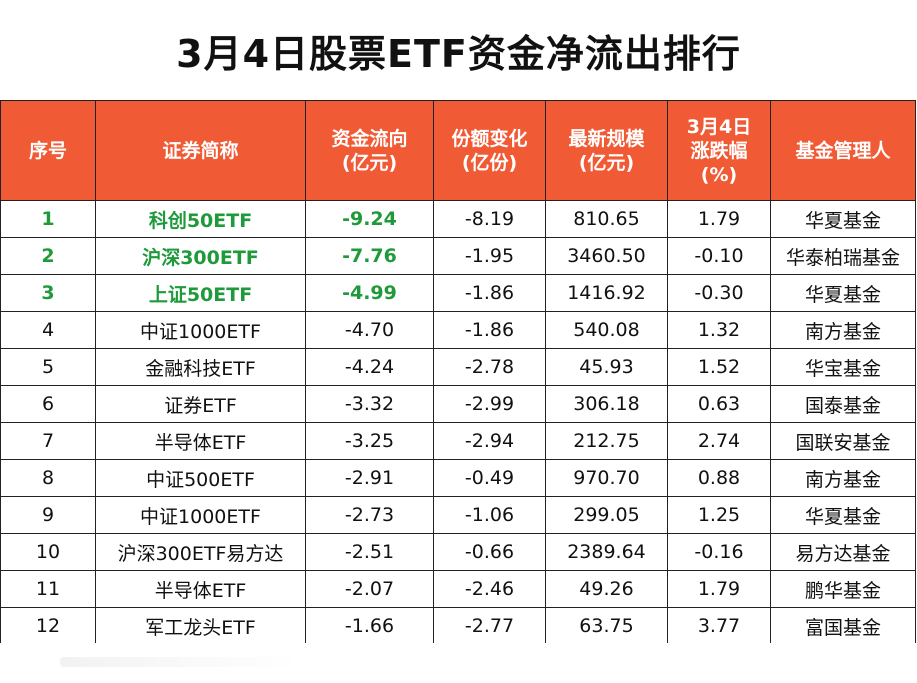  What do you see at coordinates (369, 367) in the screenshot?
I see `cell-flow: -4.24` at bounding box center [369, 367].